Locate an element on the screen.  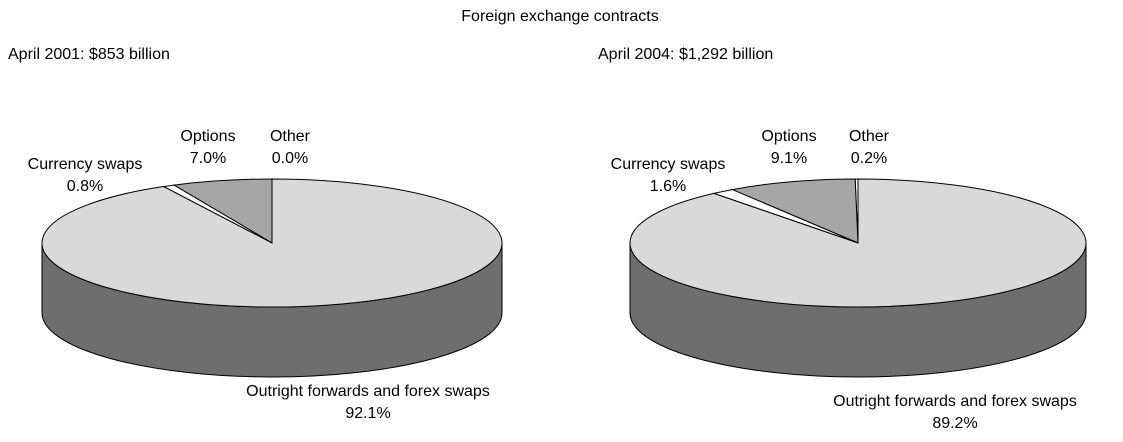
slice-value-label: 0.0% is located at coordinates (290, 158).